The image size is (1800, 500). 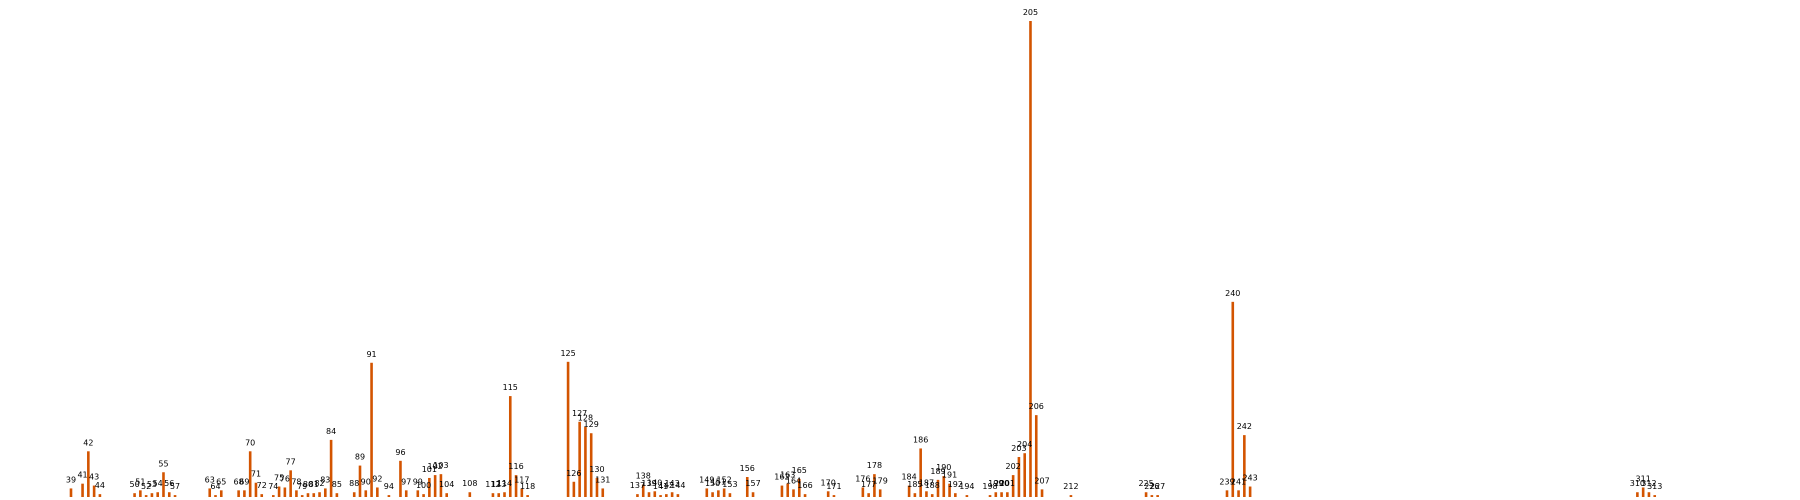 What do you see at coordinates (94, 477) in the screenshot?
I see `bar-label-43: 43` at bounding box center [94, 477].